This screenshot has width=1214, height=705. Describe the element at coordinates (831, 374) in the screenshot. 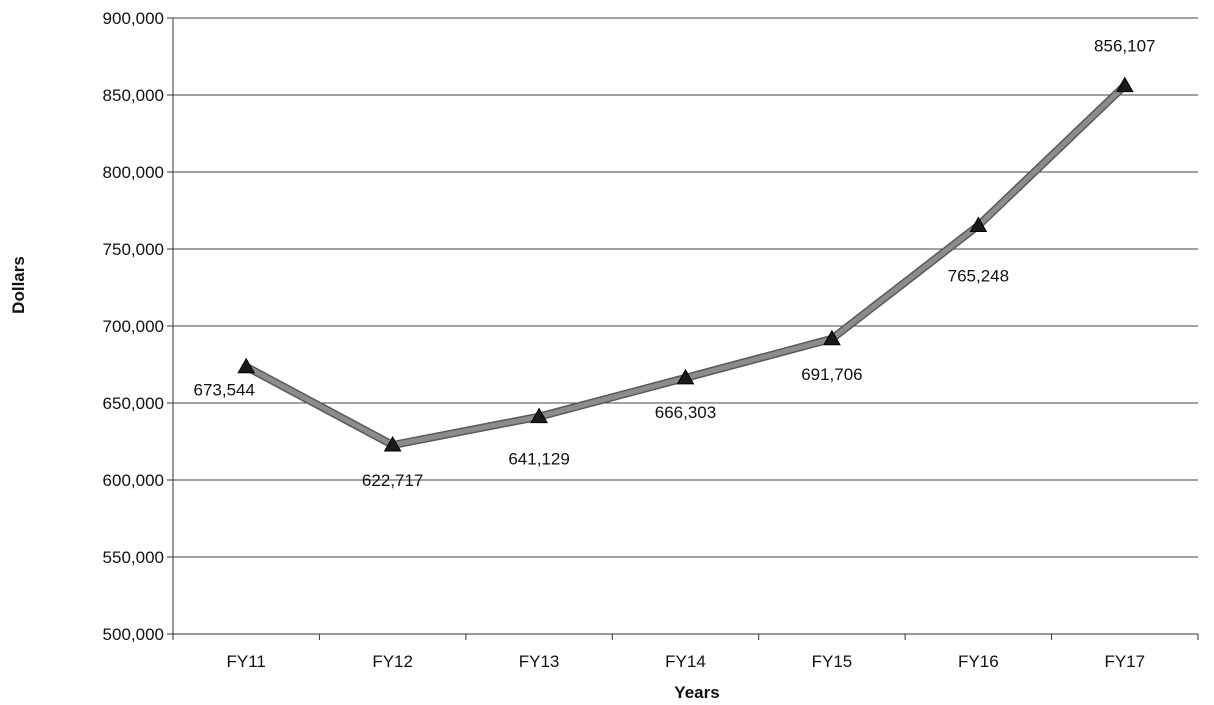

I see `data-label: 691,706` at that location.